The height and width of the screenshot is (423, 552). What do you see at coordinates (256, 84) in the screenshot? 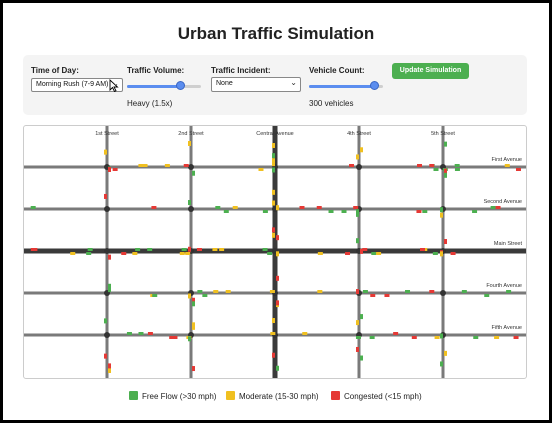
I see `traffic-incident-select: None ⌄` at bounding box center [256, 84].